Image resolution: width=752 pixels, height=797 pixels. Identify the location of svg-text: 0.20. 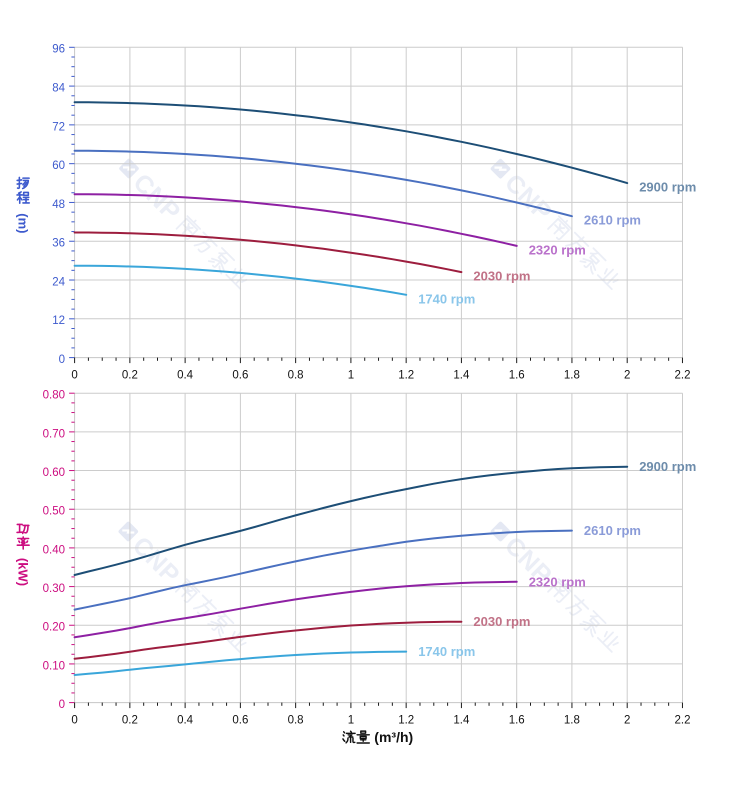
(54, 628).